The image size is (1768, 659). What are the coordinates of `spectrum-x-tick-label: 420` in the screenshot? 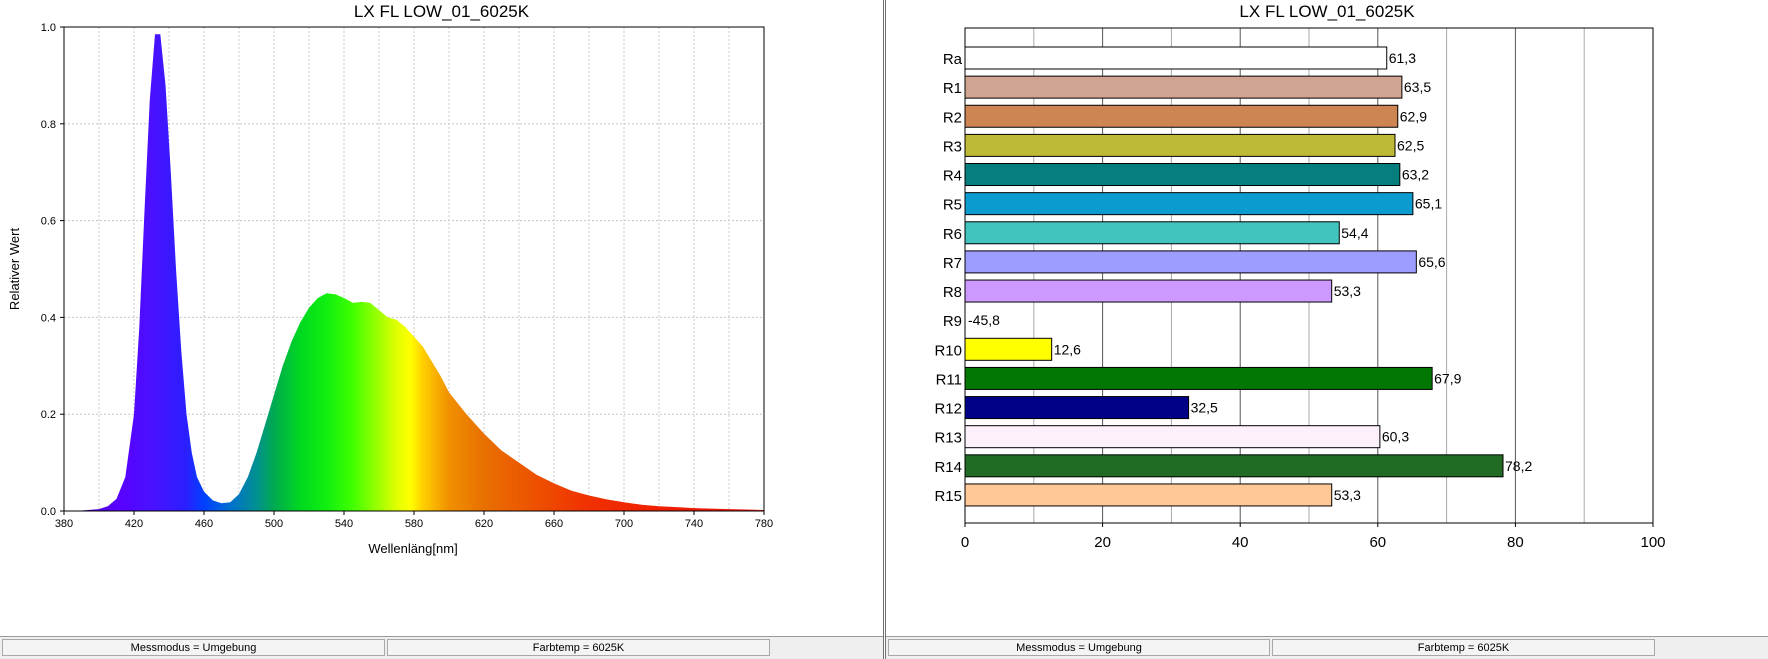 It's located at (134, 524).